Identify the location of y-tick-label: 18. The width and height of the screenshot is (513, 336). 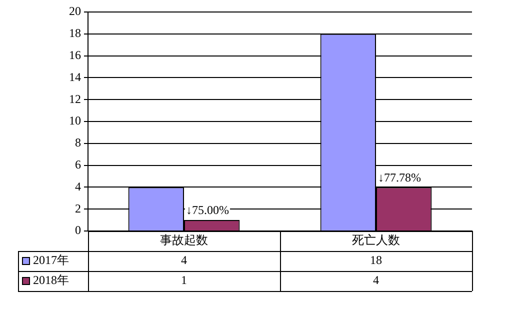
(75, 33).